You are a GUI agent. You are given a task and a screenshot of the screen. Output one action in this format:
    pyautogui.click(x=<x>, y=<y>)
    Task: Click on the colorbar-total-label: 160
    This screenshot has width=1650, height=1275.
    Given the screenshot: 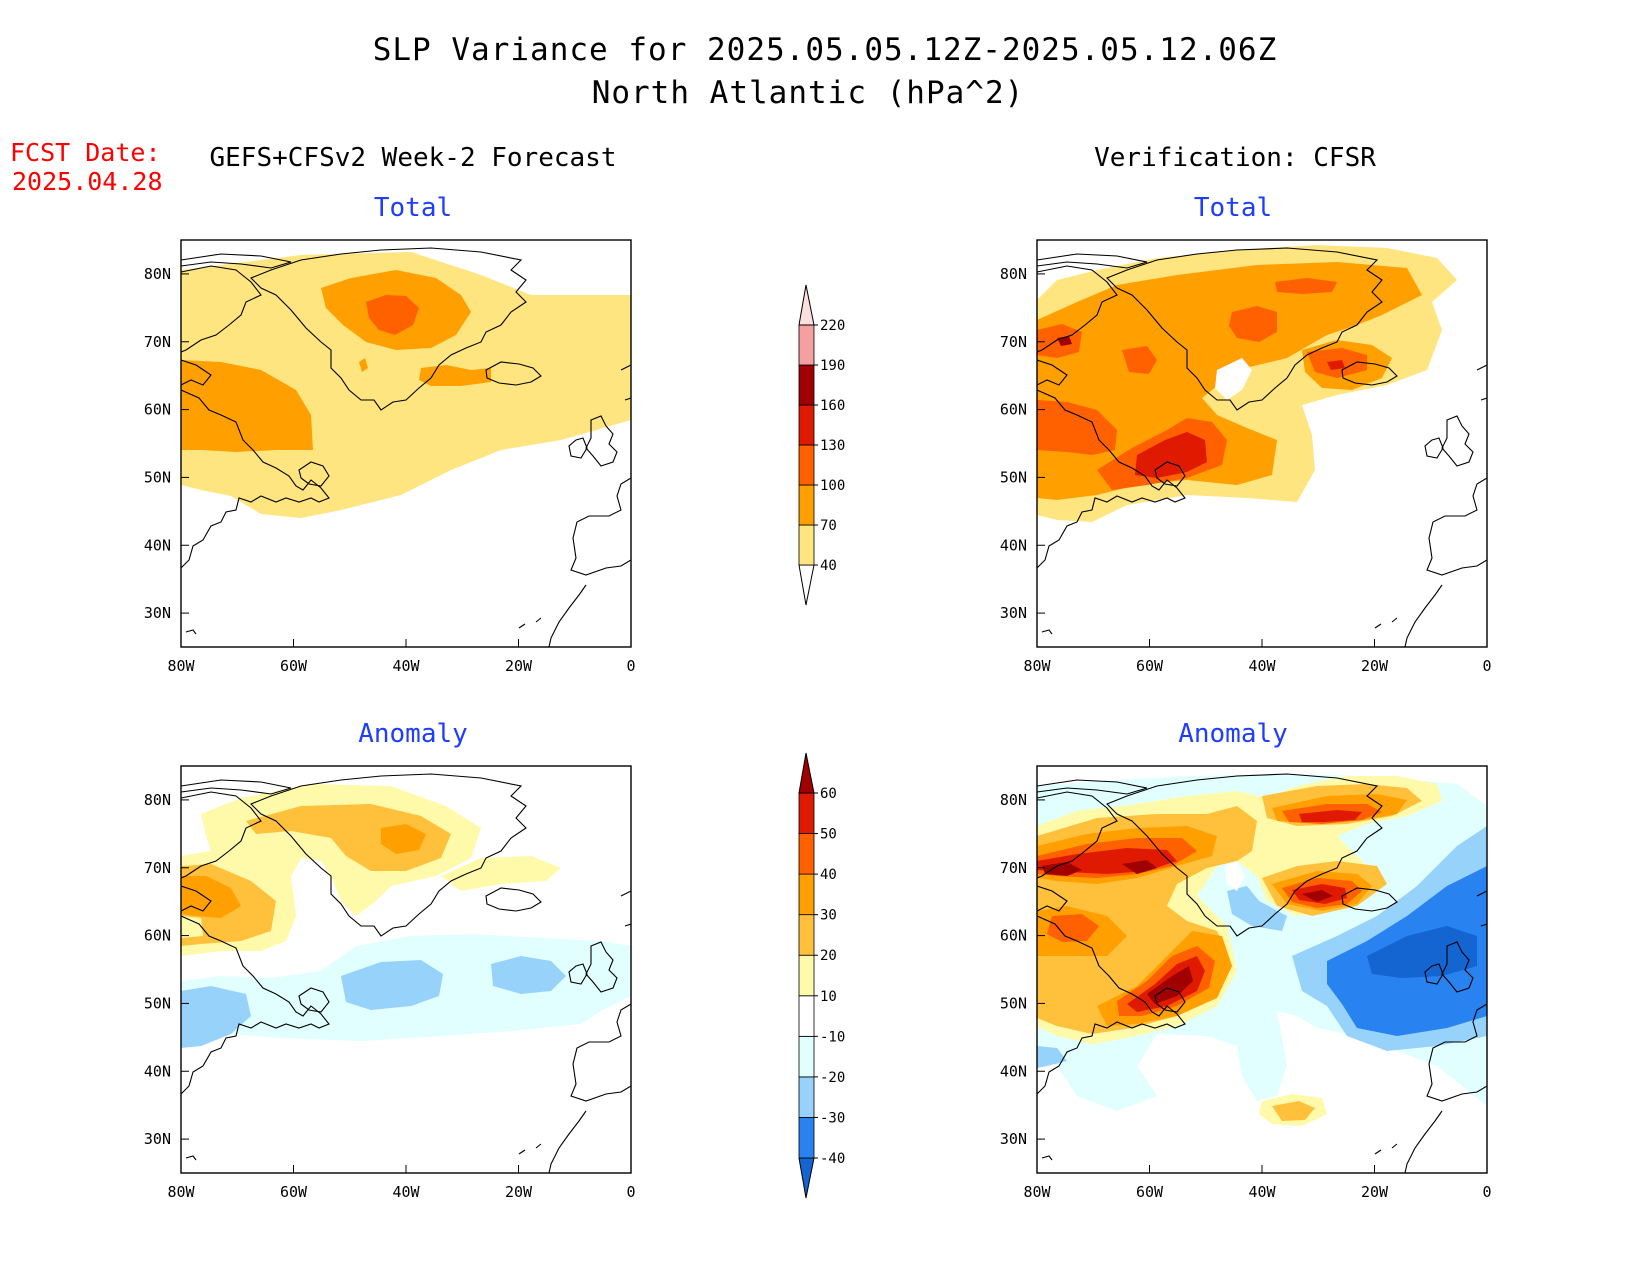 What is the action you would take?
    pyautogui.click(x=832, y=406)
    